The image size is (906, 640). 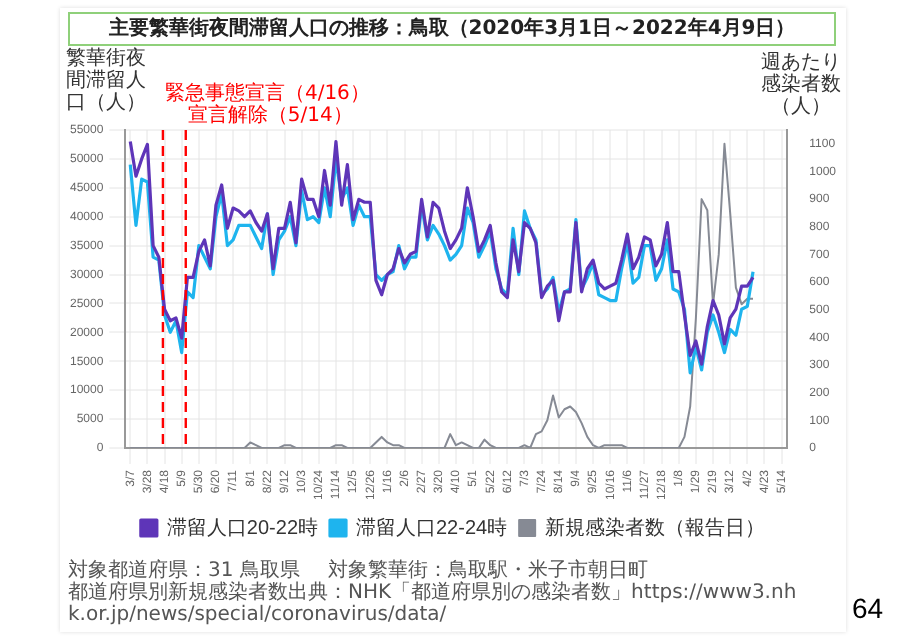 I want to click on ref-line-label: 緊急事態宣言（4/16）, so click(x=267, y=93).